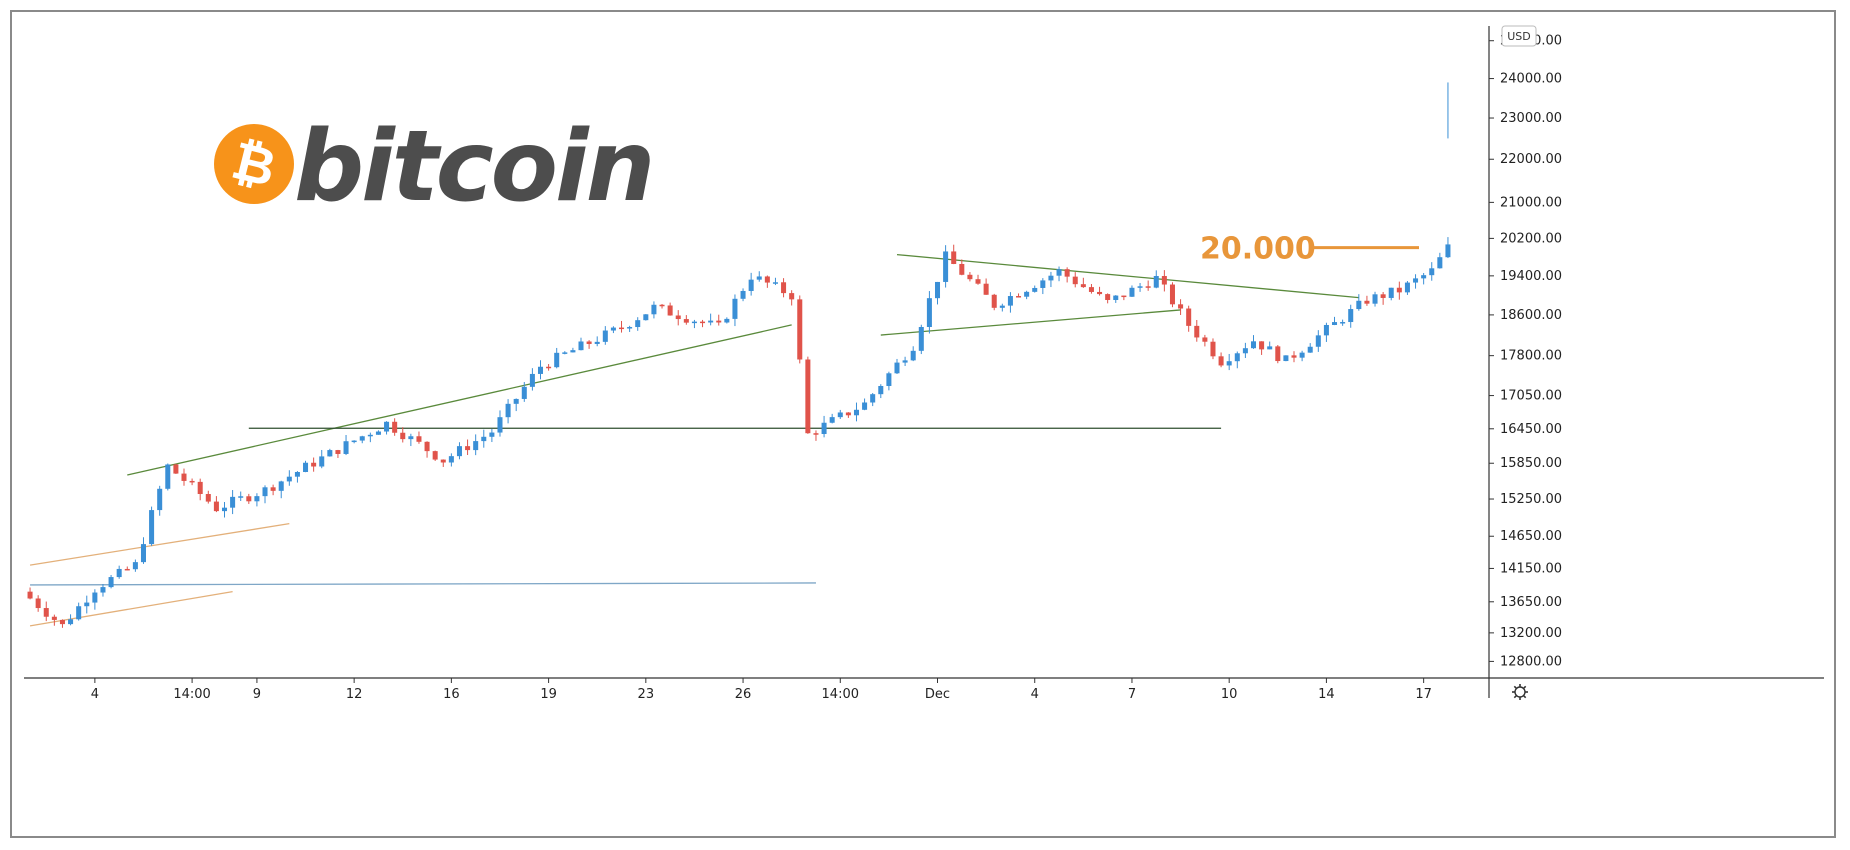  What do you see at coordinates (1531, 159) in the screenshot?
I see `price-tick-label: 22000.00` at bounding box center [1531, 159].